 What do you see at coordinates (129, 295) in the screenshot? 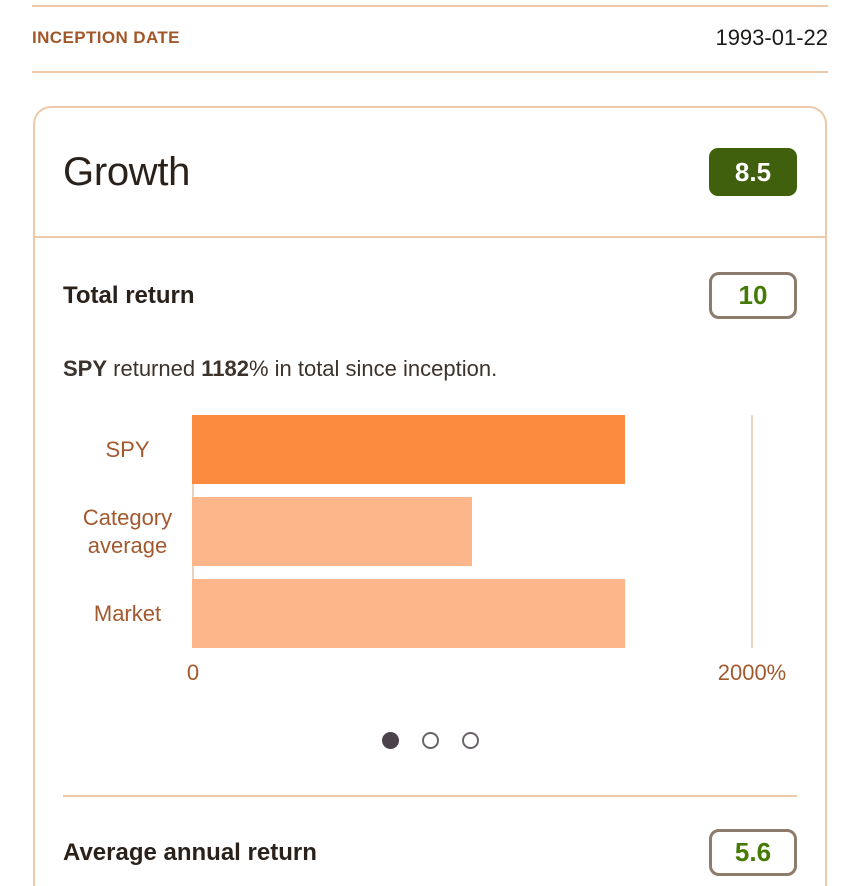
I see `total-return-heading: Total return` at bounding box center [129, 295].